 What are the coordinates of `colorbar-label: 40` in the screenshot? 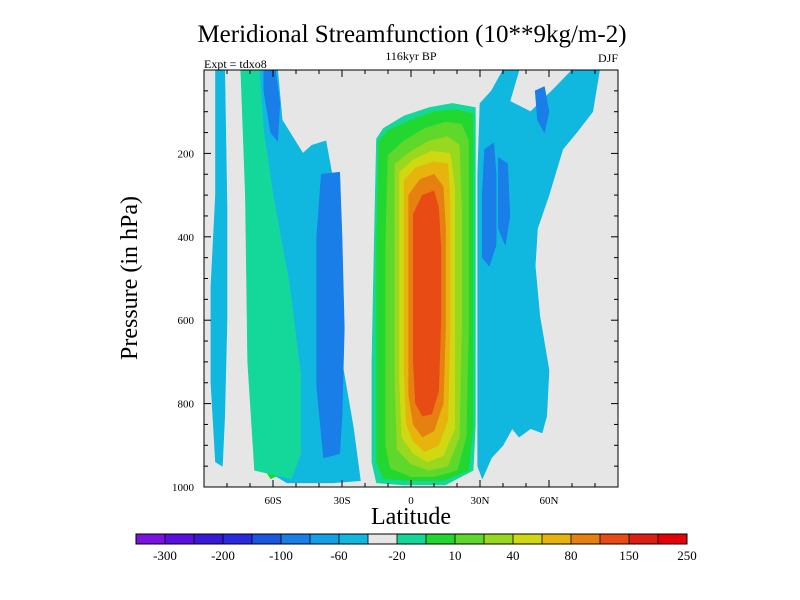 It's located at (513, 555).